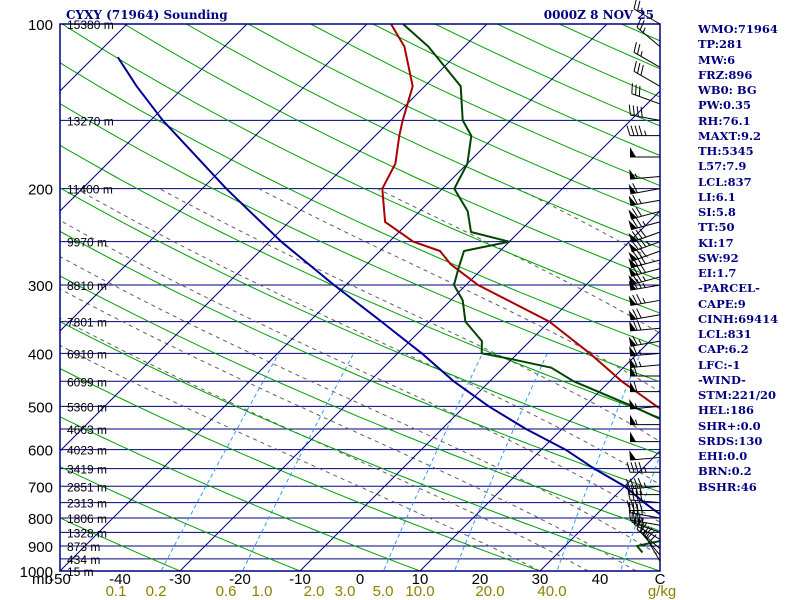  I want to click on height-label: 6099 m, so click(87, 382).